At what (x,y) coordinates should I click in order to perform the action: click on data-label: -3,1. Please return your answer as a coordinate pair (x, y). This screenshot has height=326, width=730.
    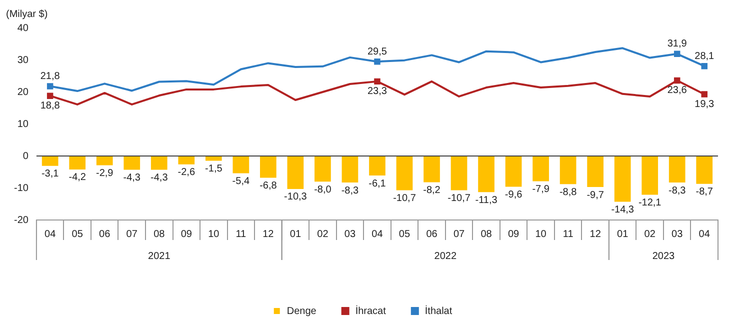
    Looking at the image, I should click on (50, 174).